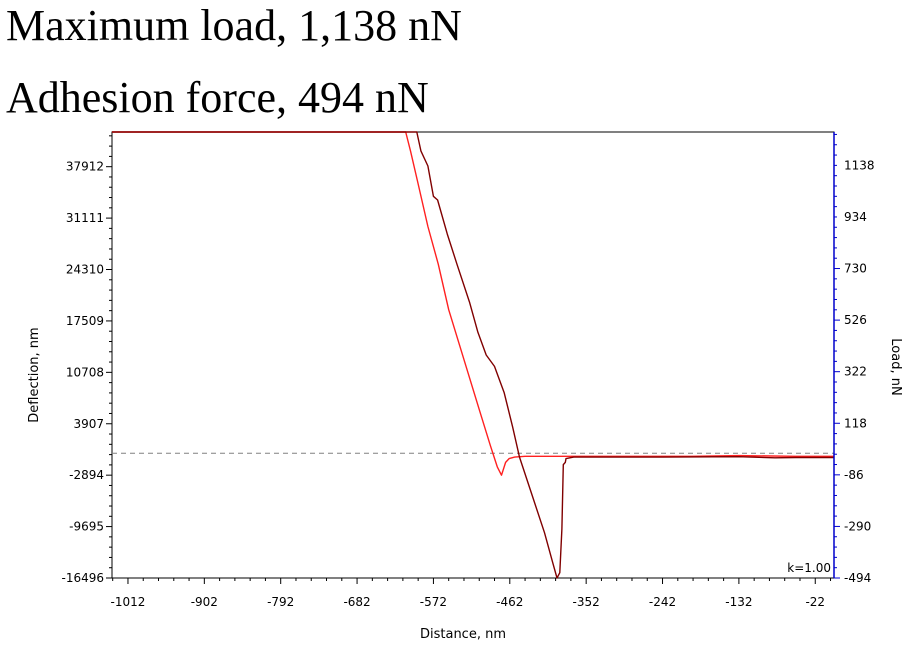  Describe the element at coordinates (857, 578) in the screenshot. I see `y2-tick-label: -494` at that location.